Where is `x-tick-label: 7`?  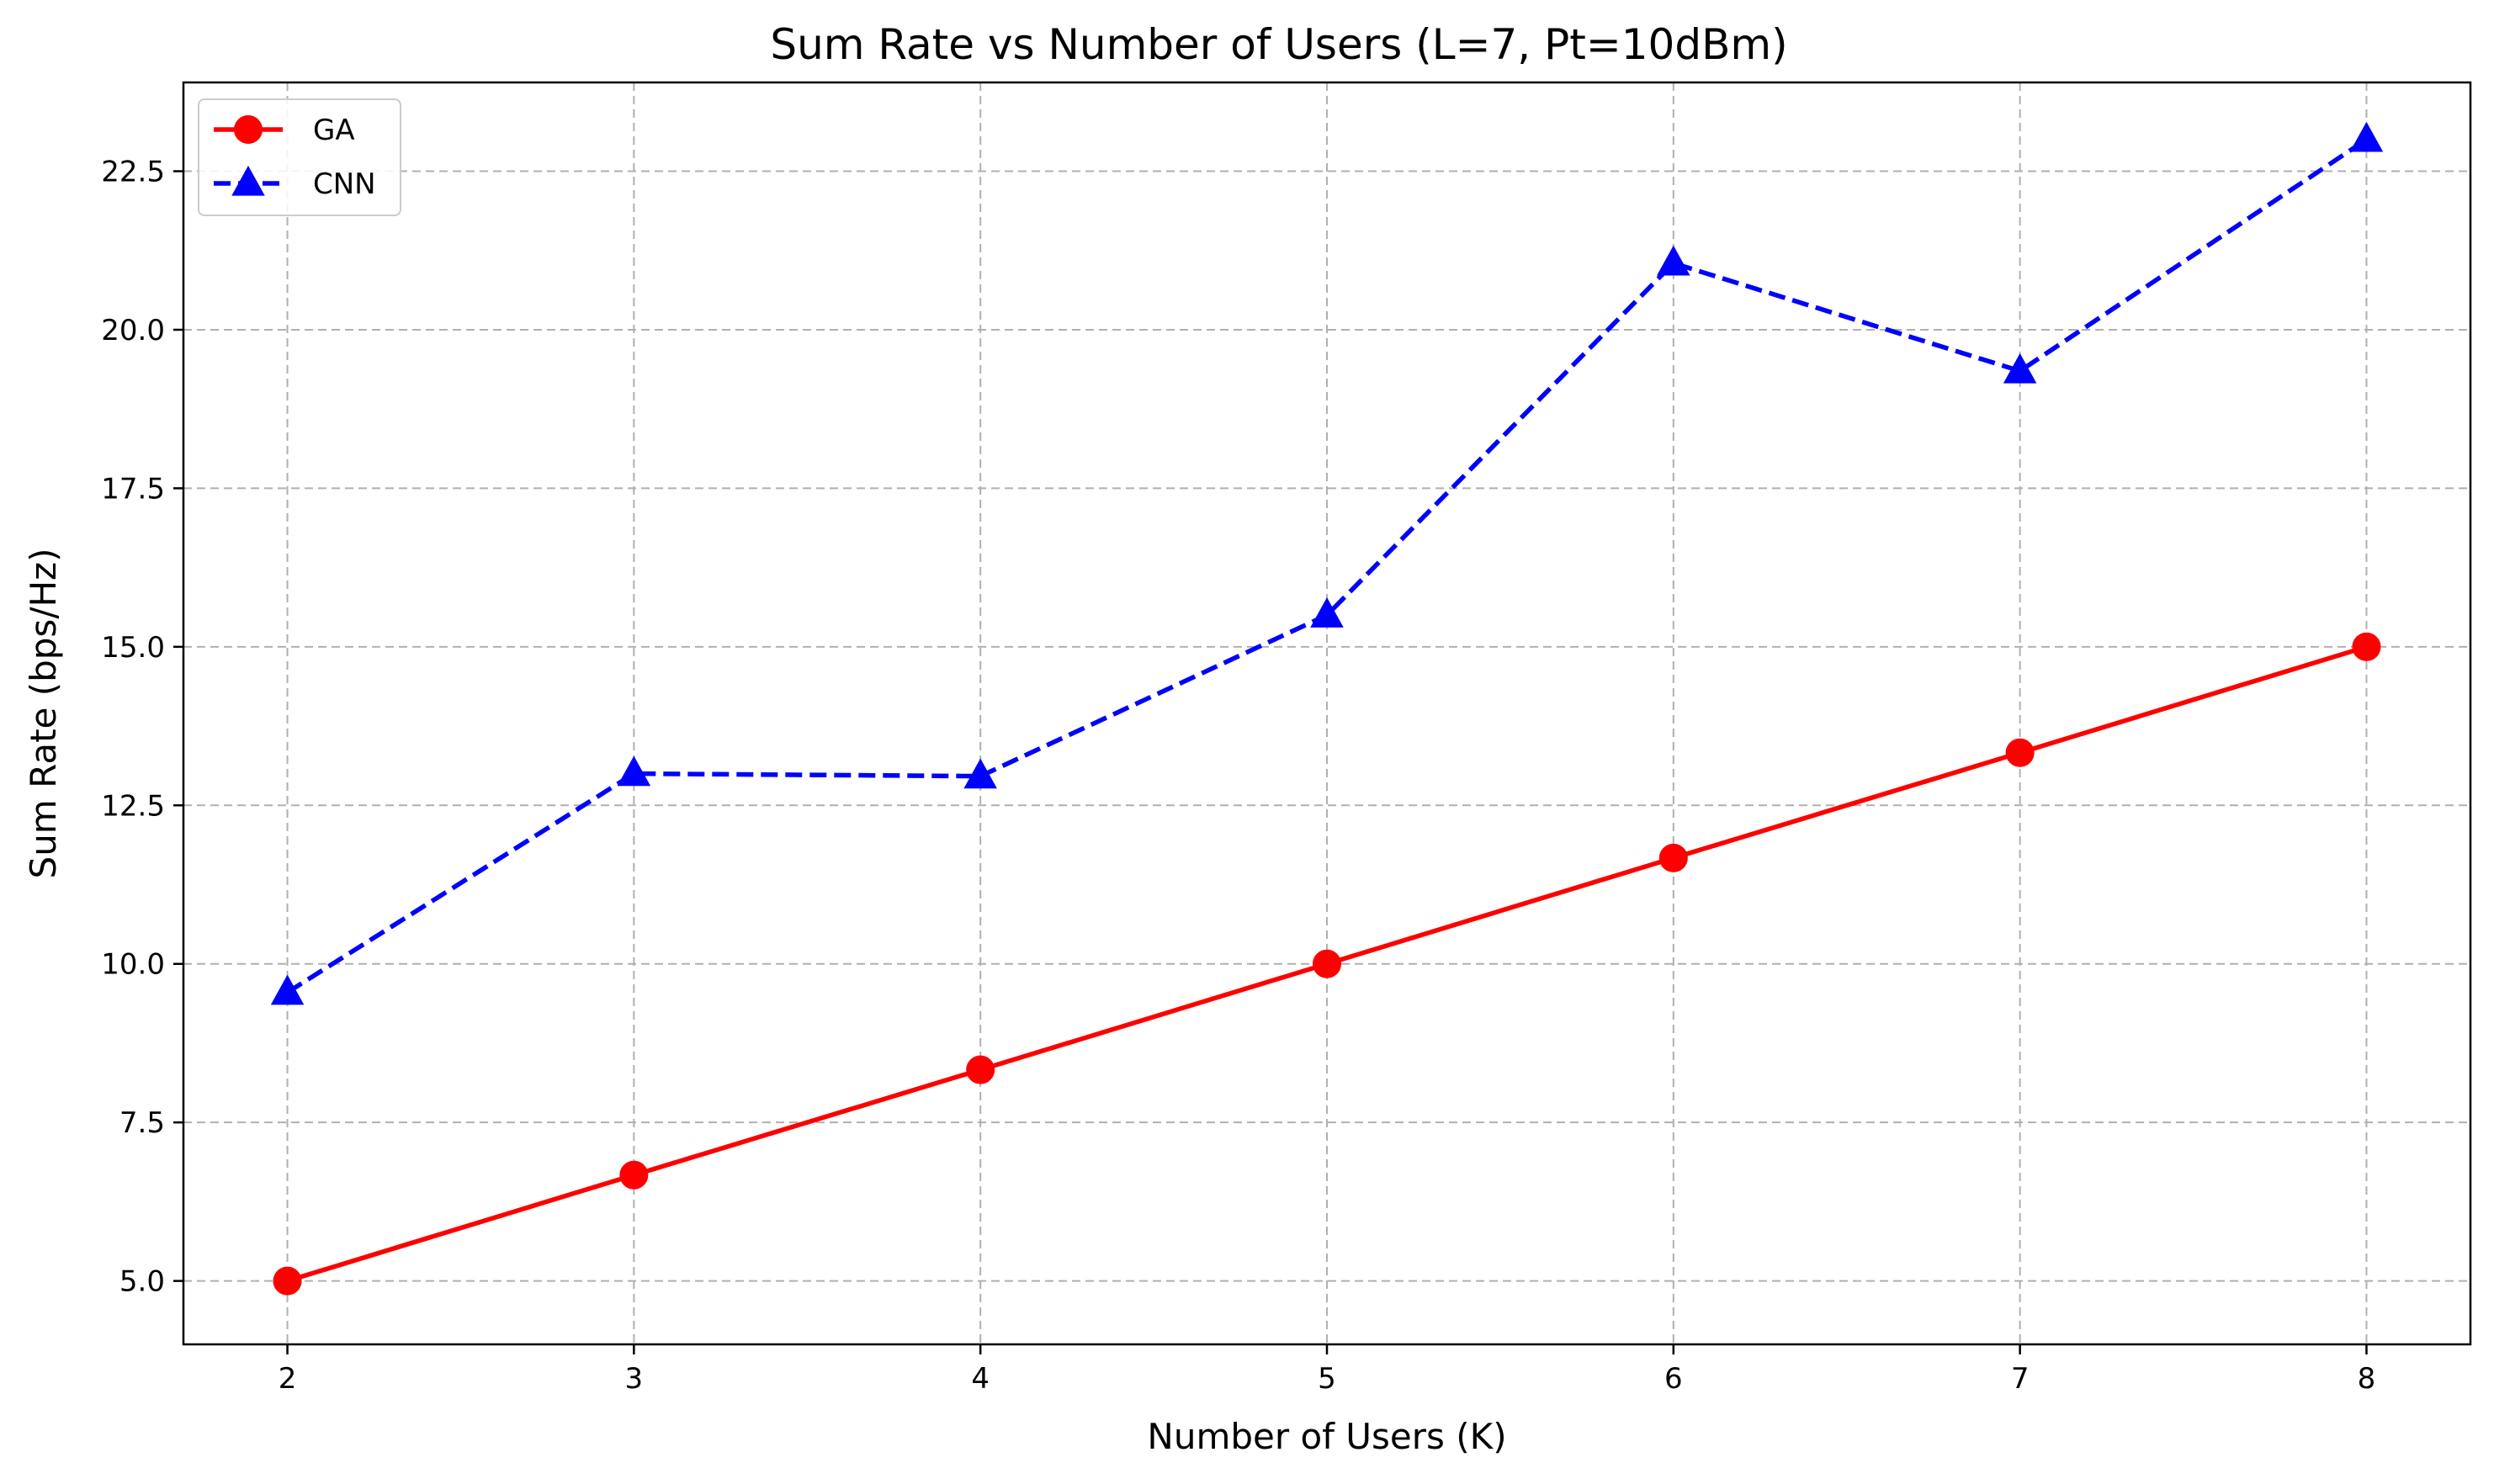
x-tick-label: 7 is located at coordinates (2020, 1379).